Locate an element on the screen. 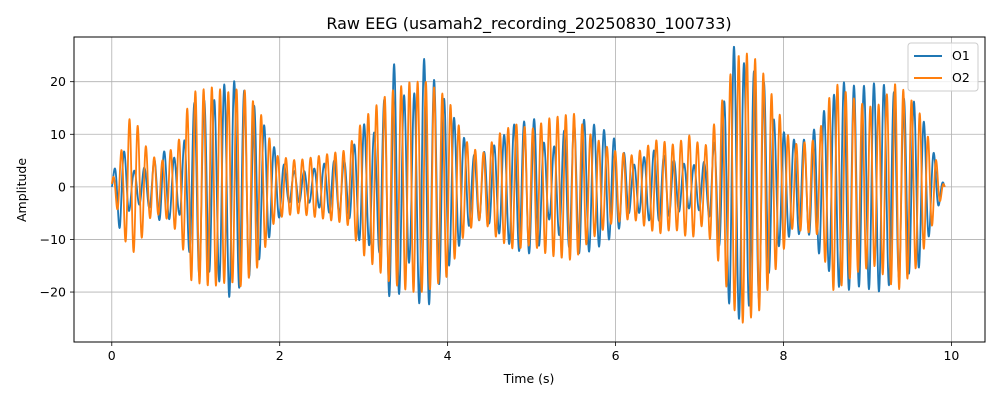 The width and height of the screenshot is (1000, 400). x-tick-label: 10 is located at coordinates (951, 355).